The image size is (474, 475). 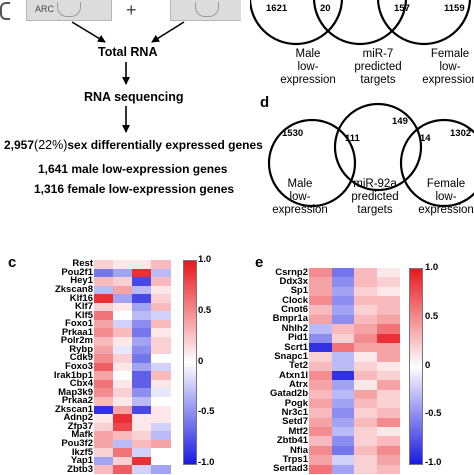 I want to click on plus-sign: +, so click(x=131, y=10).